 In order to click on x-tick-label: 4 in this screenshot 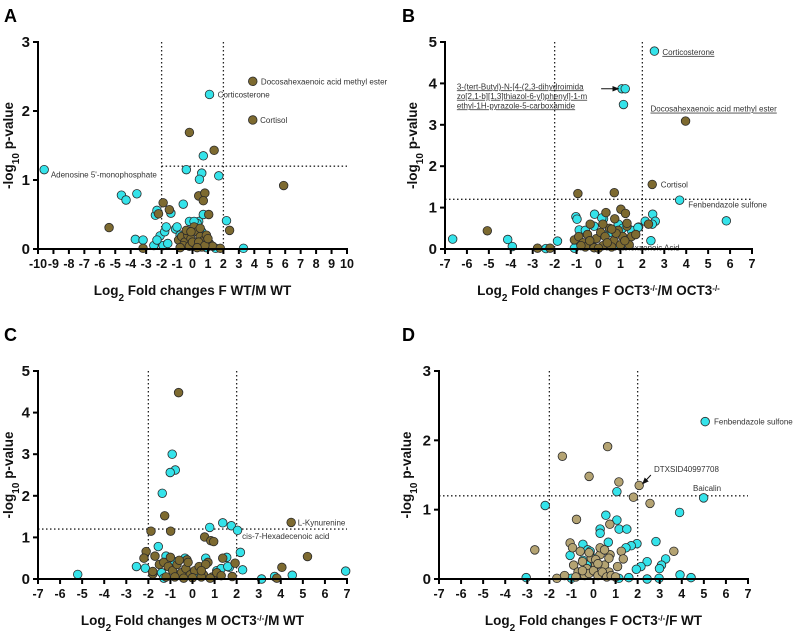, I will do `click(254, 264)`.